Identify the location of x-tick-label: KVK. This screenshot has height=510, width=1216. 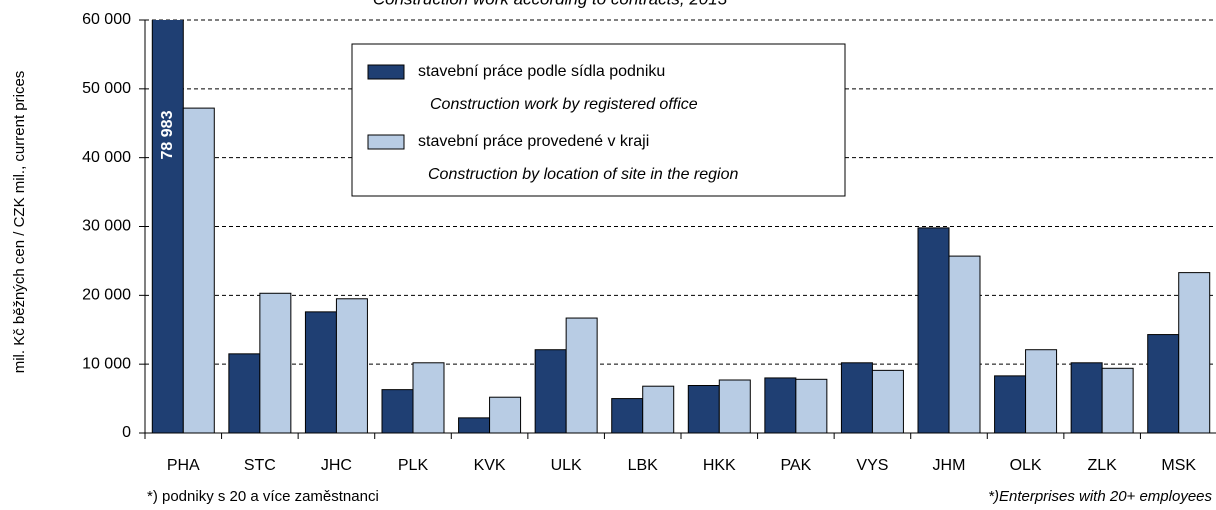
(490, 465).